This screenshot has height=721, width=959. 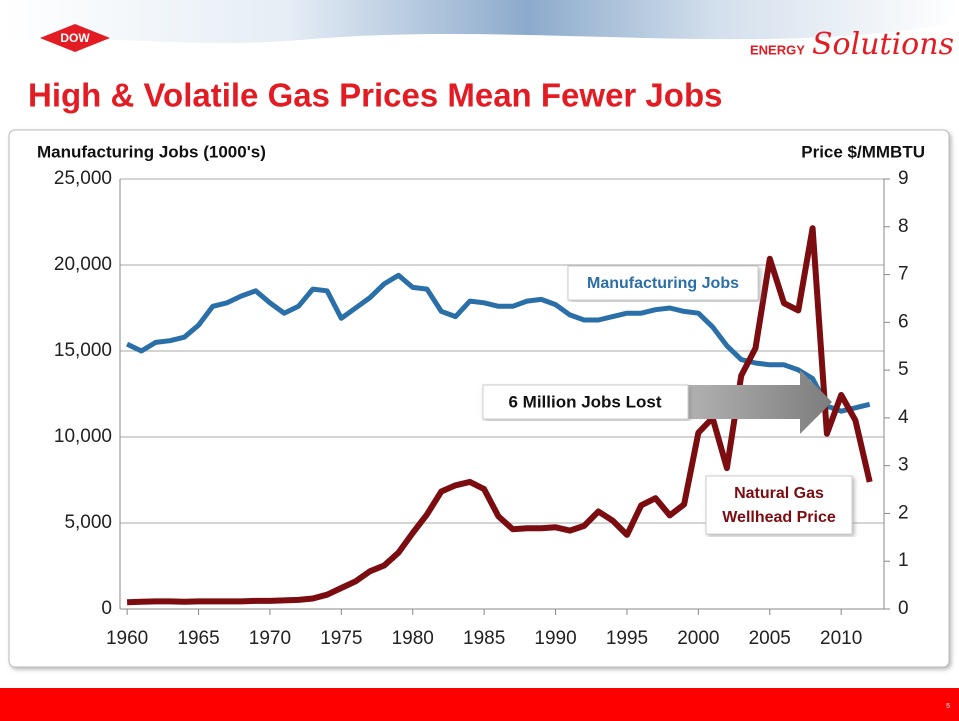 I want to click on y-tick-label: 15,000, so click(x=83, y=350).